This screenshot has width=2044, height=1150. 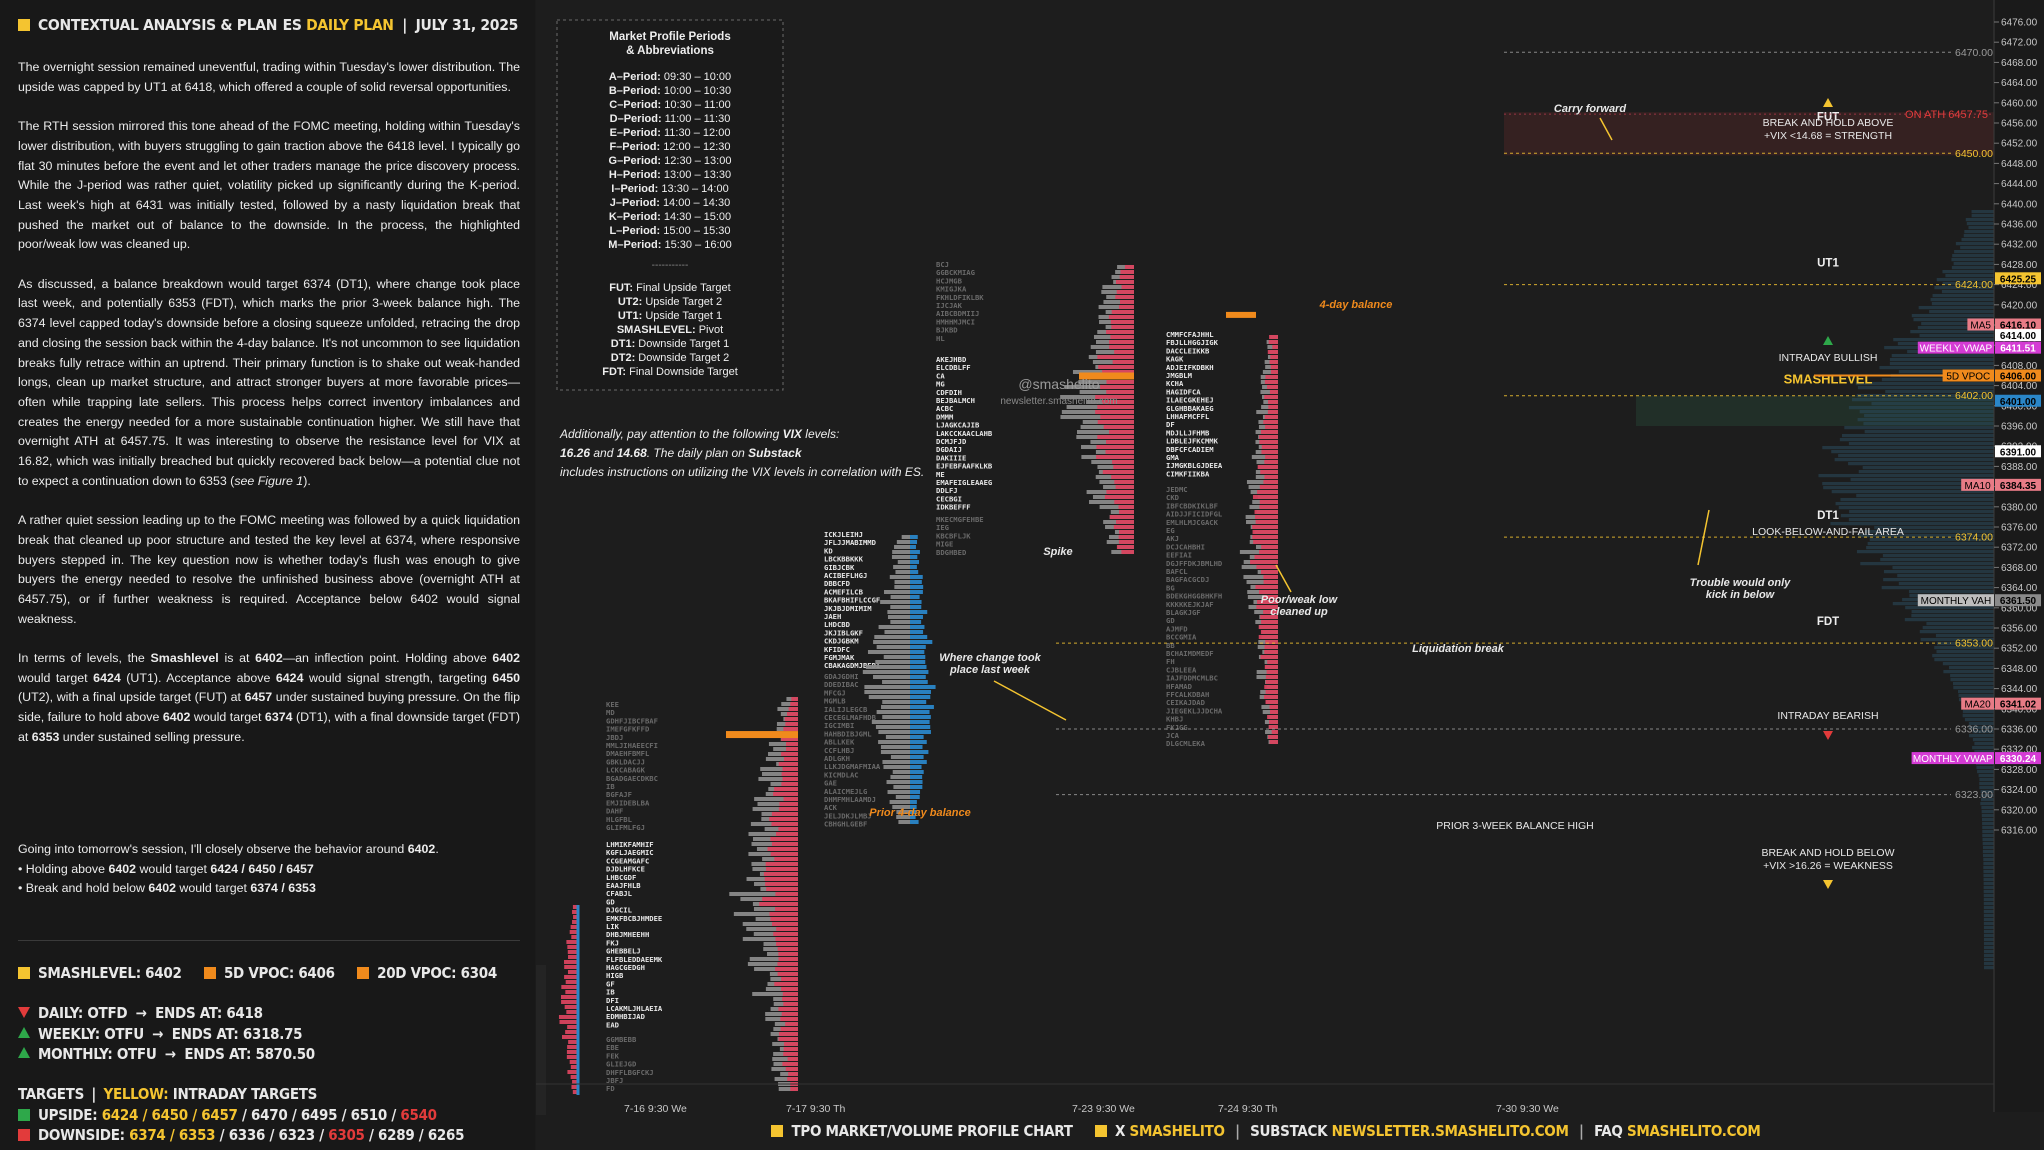 I want to click on axis-tick-label: 6340.00, so click(x=2019, y=709).